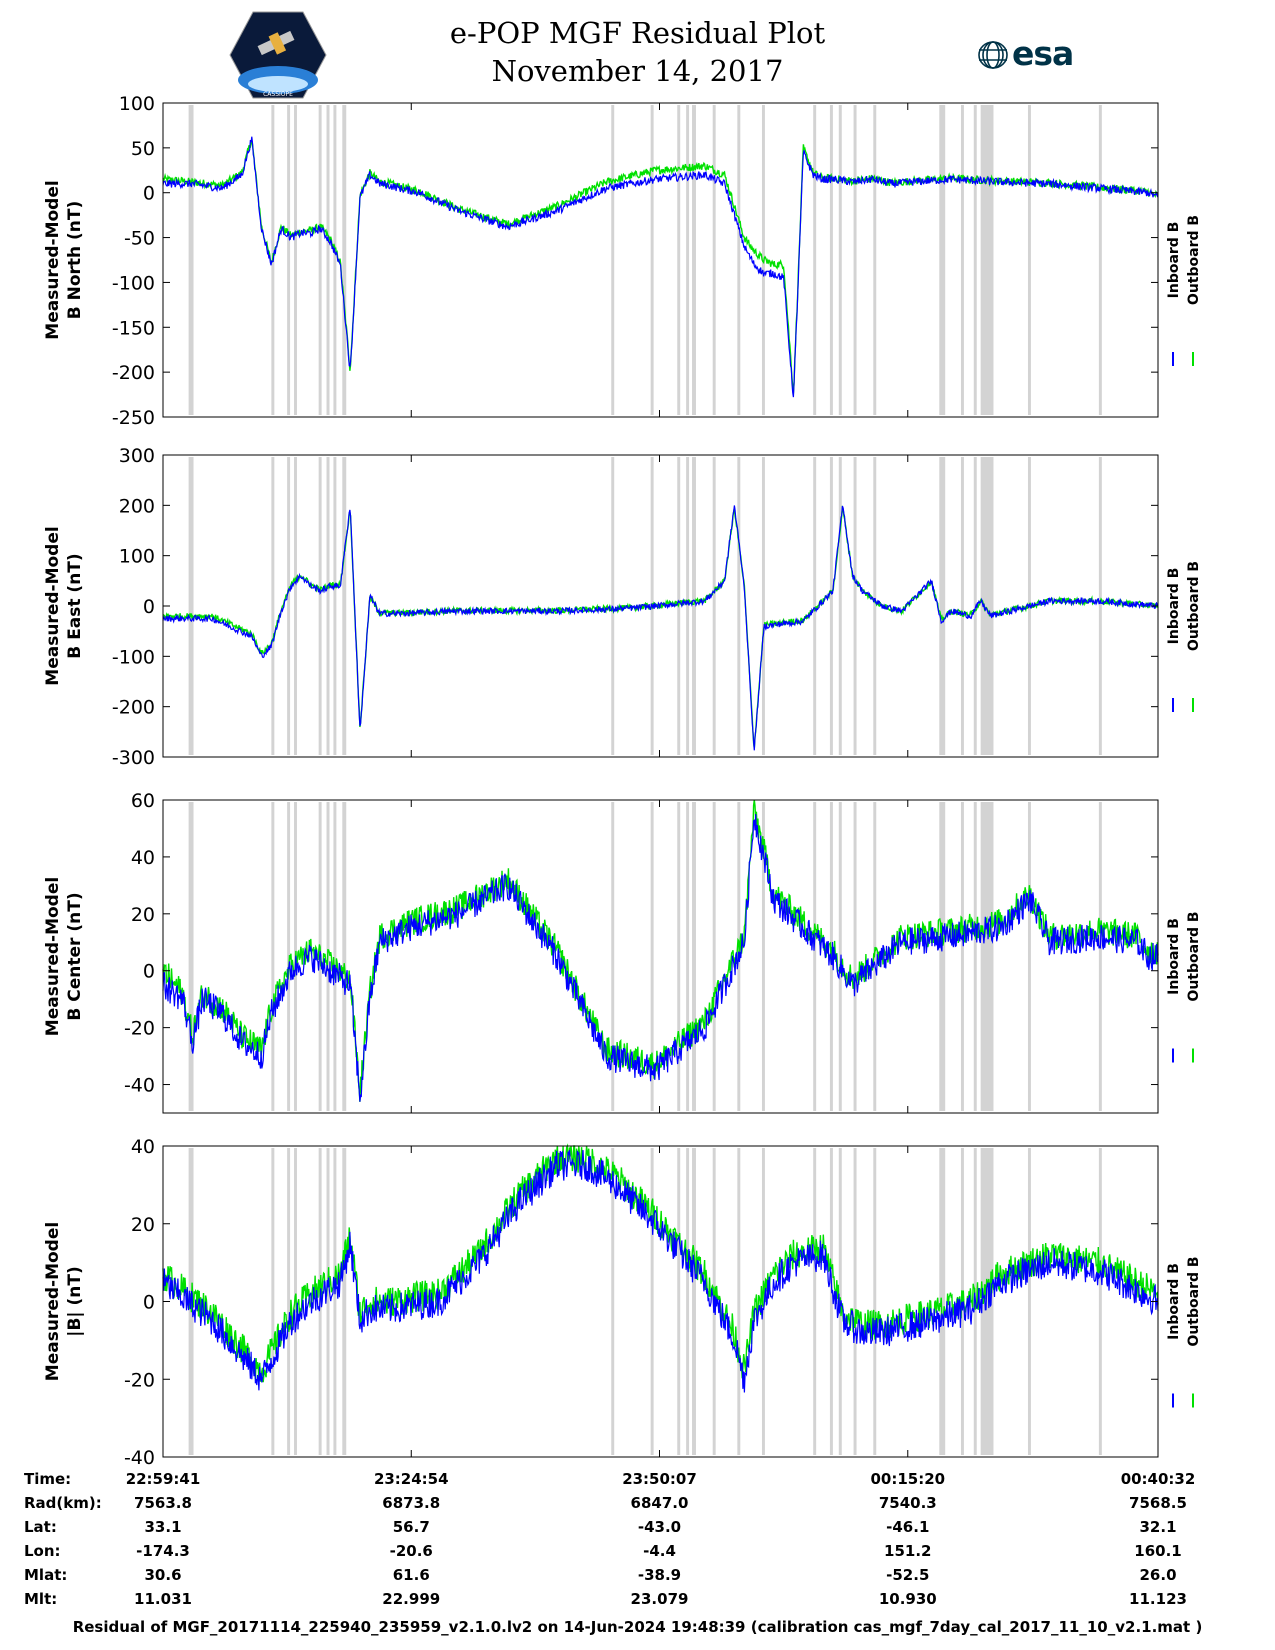 The height and width of the screenshot is (1650, 1275). Describe the element at coordinates (908, 1479) in the screenshot. I see `ephemeris-value: 00:15:20` at that location.